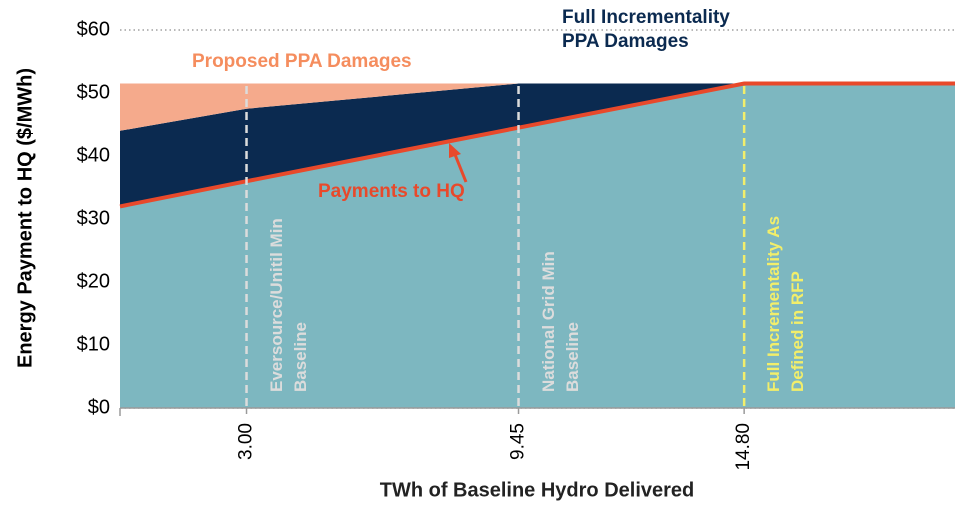  Describe the element at coordinates (786, 303) in the screenshot. I see `reference-label: Full Incrementality As Defined in RFP` at that location.